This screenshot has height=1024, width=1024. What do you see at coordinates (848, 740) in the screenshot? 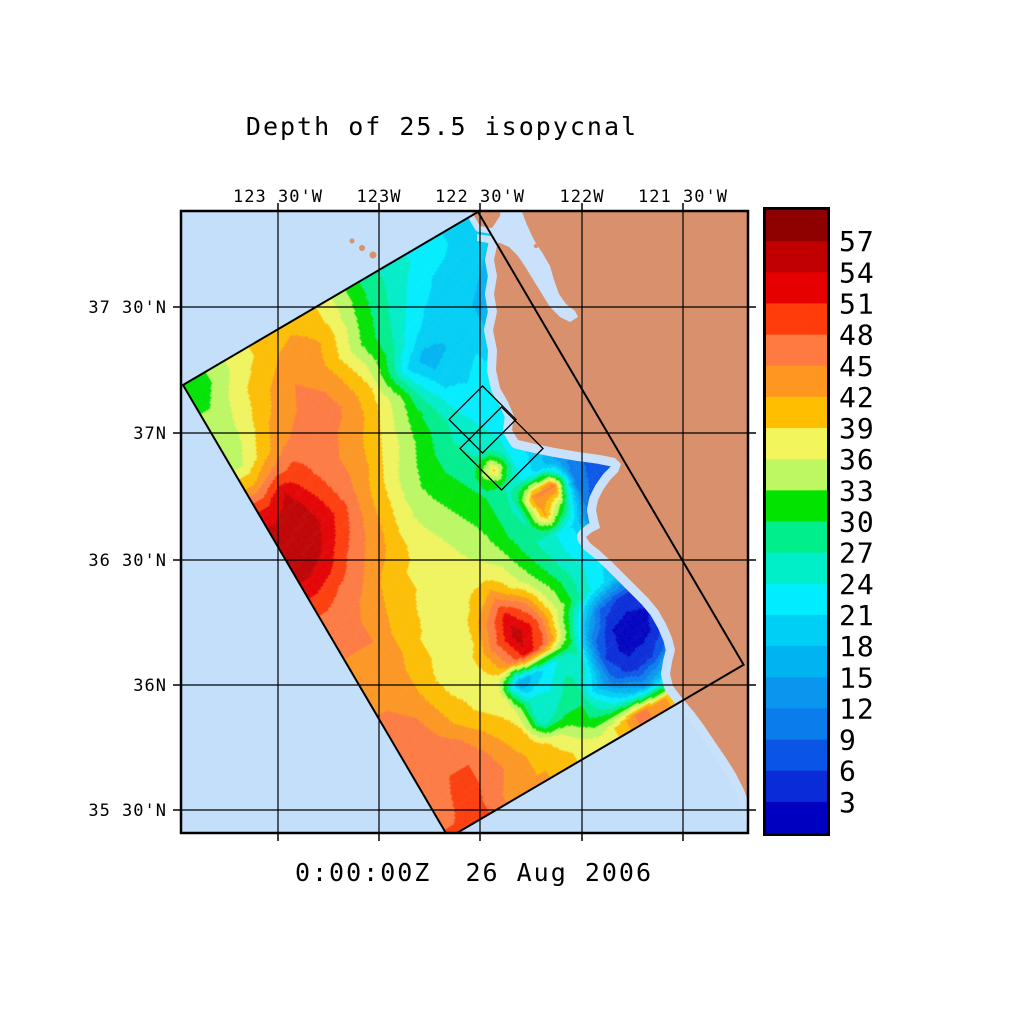
I see `colorbar-level-label: 9` at bounding box center [848, 740].